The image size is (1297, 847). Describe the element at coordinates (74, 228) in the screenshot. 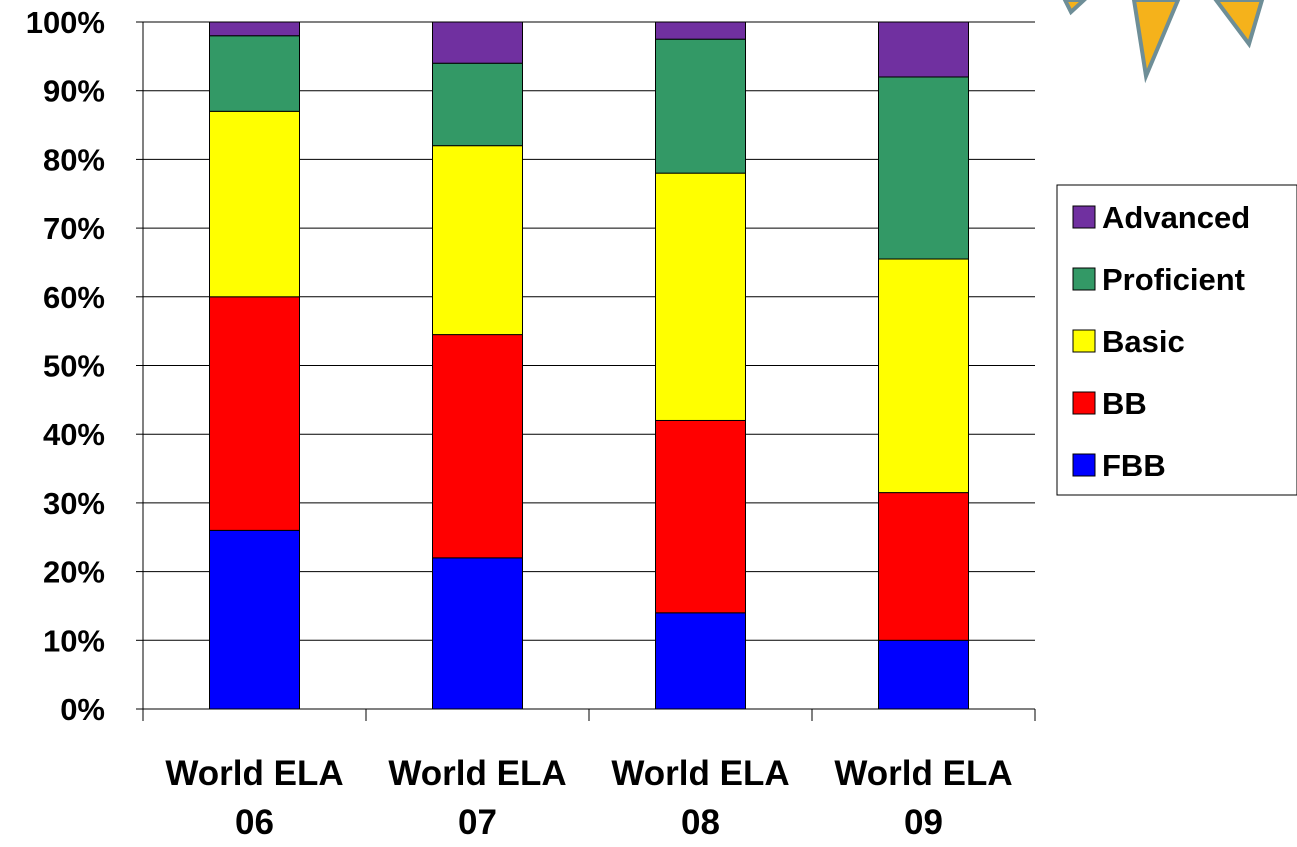

I see `y-tick-label: 70%` at that location.